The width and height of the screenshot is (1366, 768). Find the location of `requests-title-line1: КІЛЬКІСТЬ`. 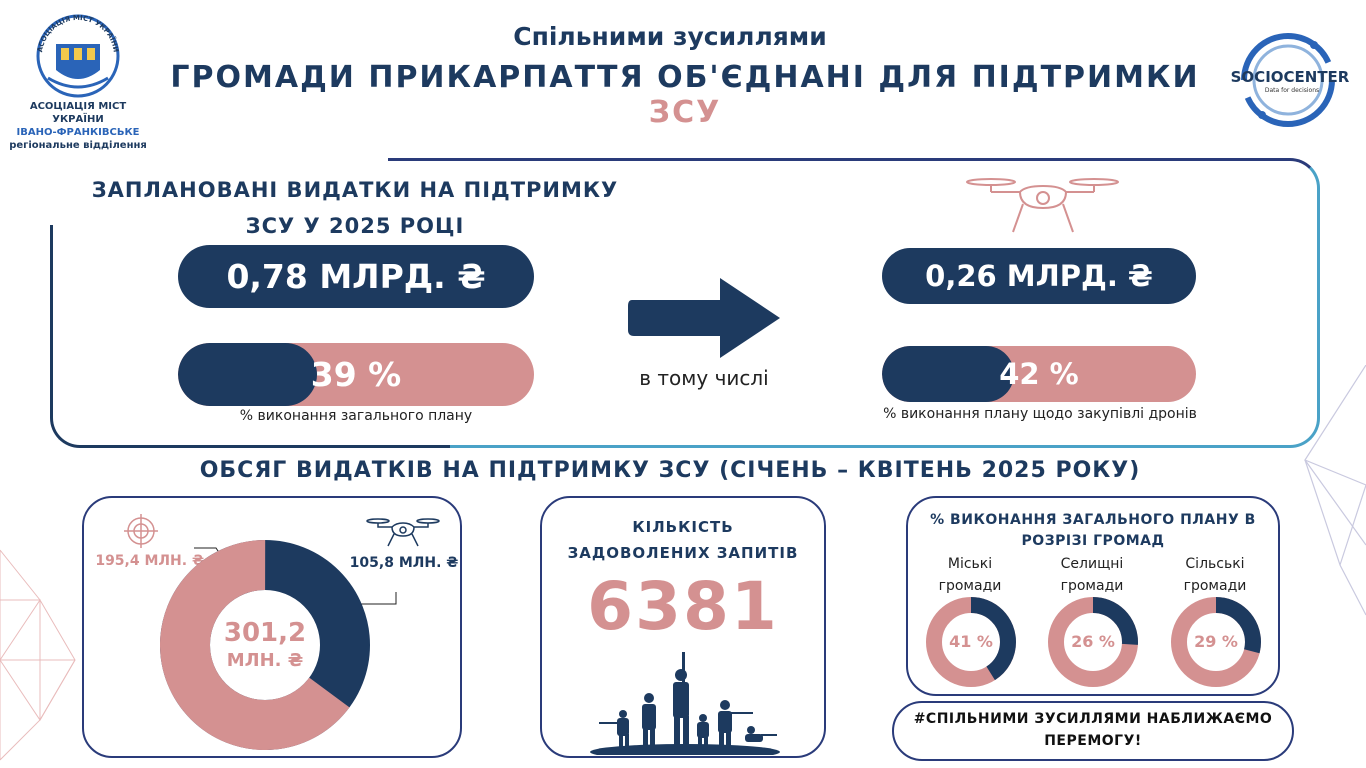

requests-title-line1: КІЛЬКІСТЬ is located at coordinates (683, 527).